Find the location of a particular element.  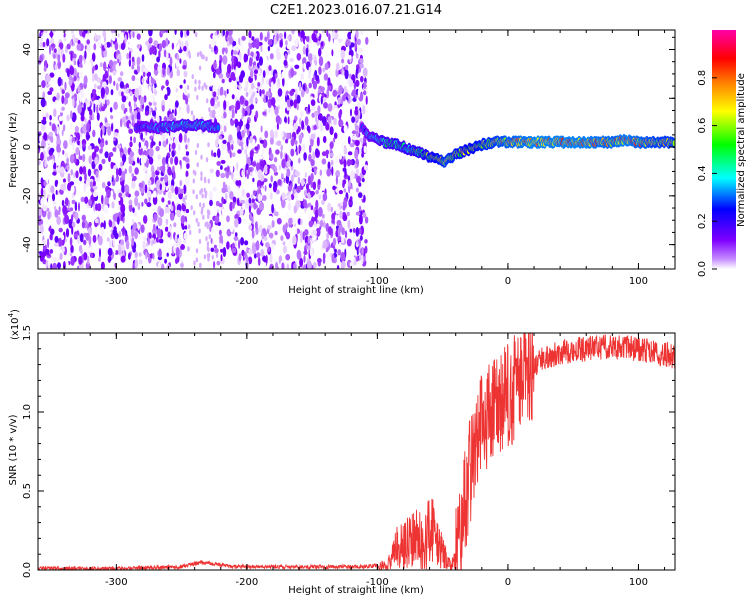

snr-x-tick-label: -200 is located at coordinates (247, 582).